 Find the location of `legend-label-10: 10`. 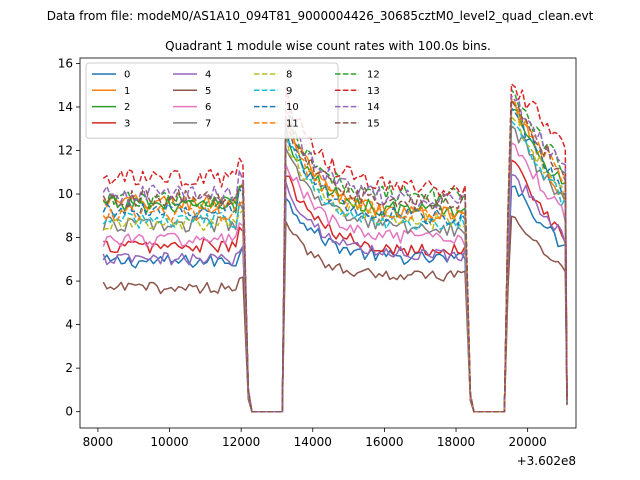

legend-label-10: 10 is located at coordinates (292, 107).